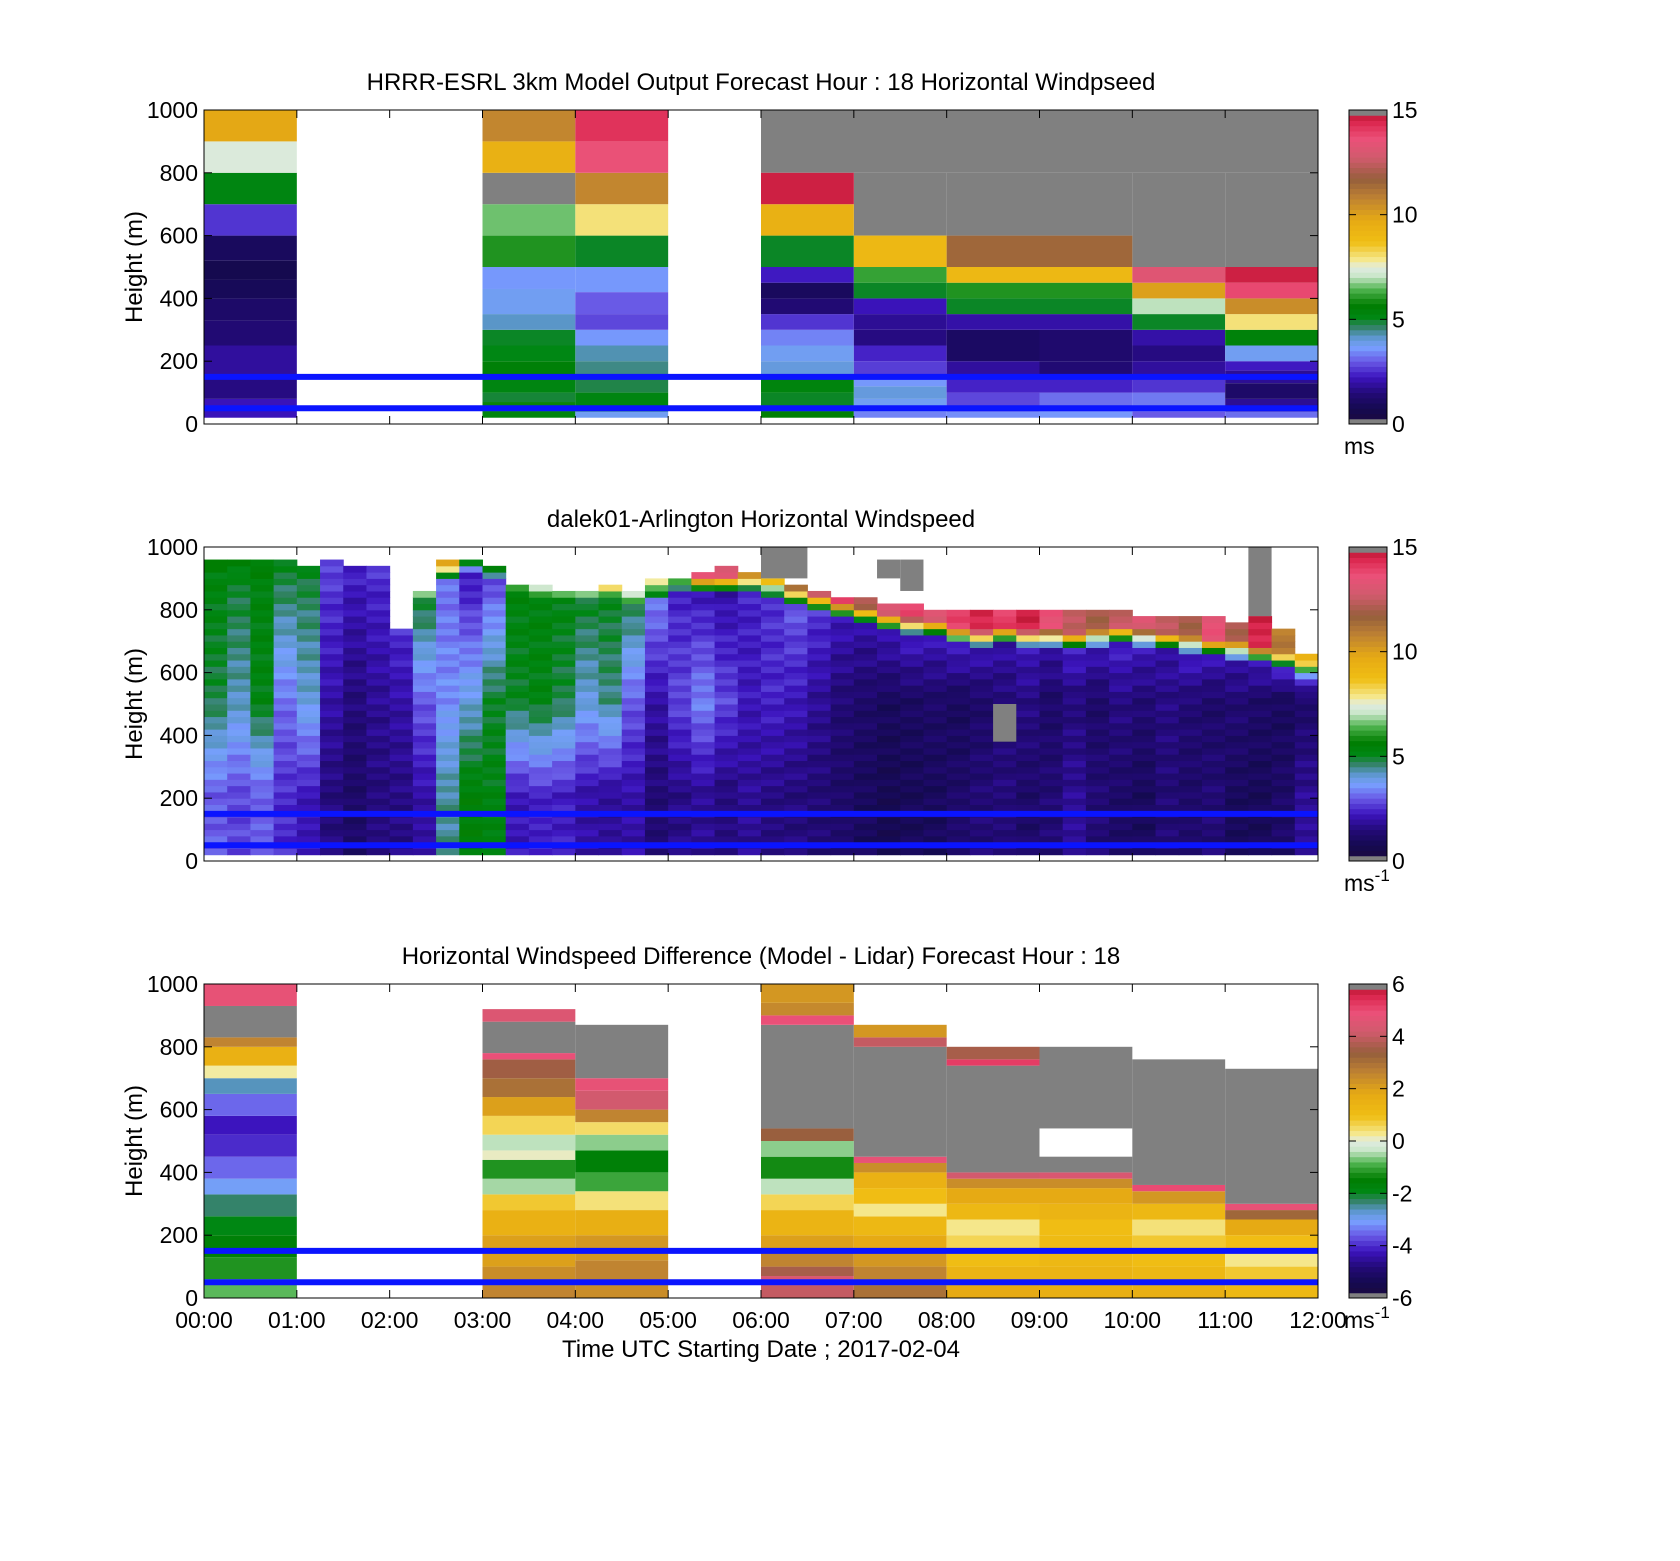 The width and height of the screenshot is (1680, 1561). What do you see at coordinates (900, 204) in the screenshot?
I see `no-data-region` at bounding box center [900, 204].